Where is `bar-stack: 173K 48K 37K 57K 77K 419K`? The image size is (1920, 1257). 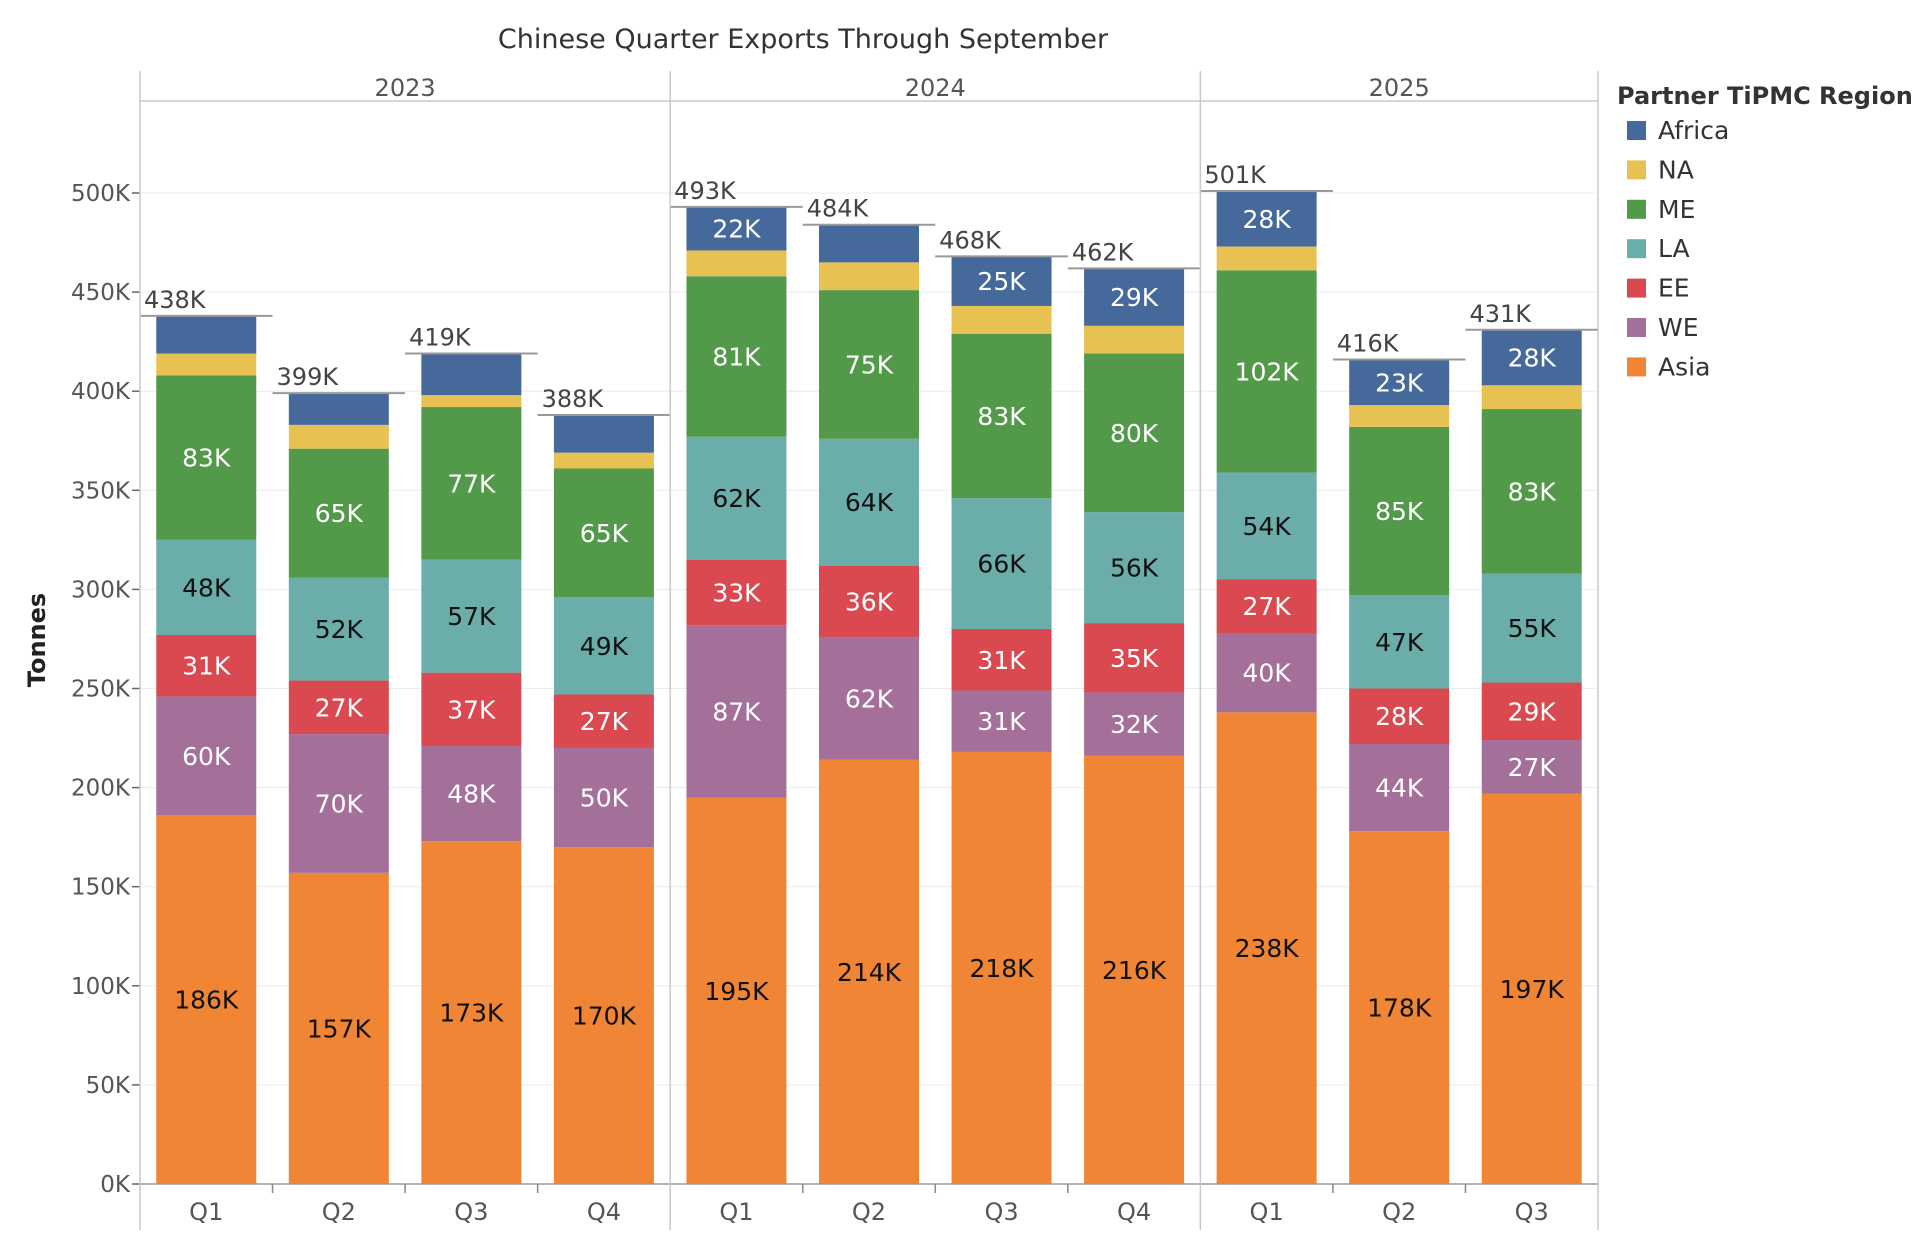 bar-stack: 173K 48K 37K 57K 77K 419K is located at coordinates (471, 754).